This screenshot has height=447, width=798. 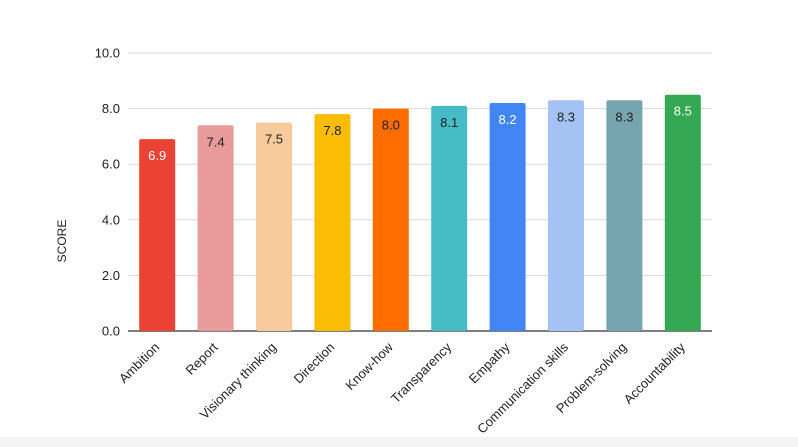 I want to click on bar-communication-skills, so click(x=566, y=215).